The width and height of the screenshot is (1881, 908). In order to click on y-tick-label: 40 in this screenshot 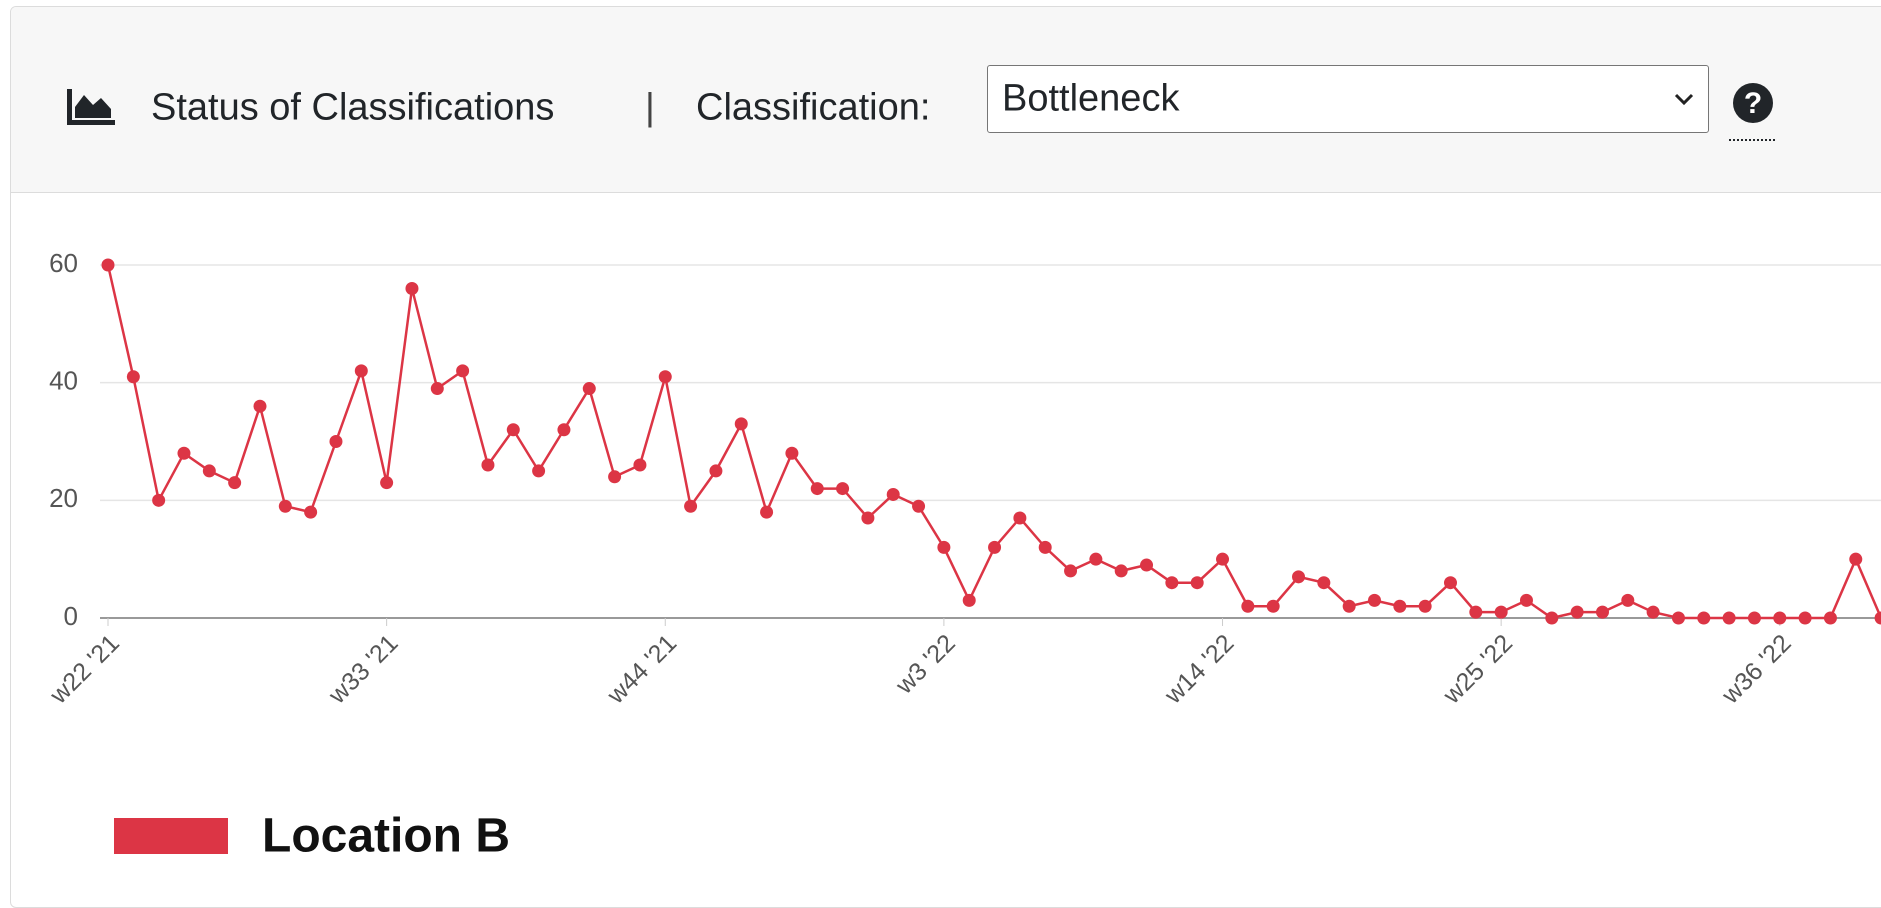, I will do `click(63, 381)`.